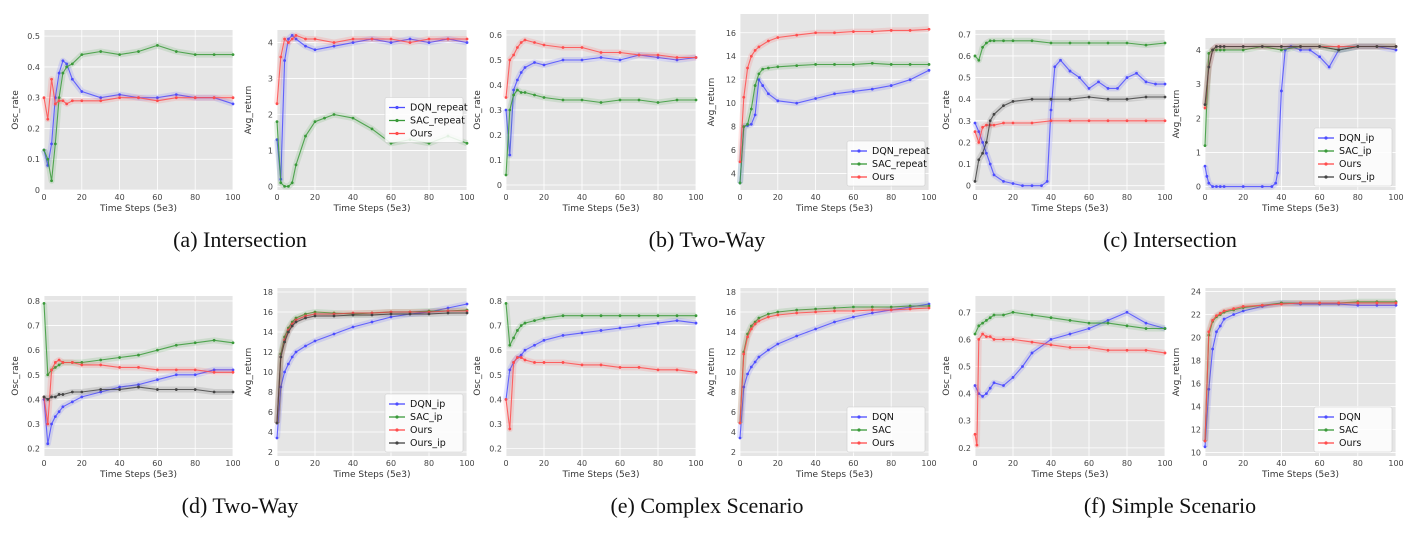  Describe the element at coordinates (270, 412) in the screenshot. I see `y-tick-label: 6` at that location.